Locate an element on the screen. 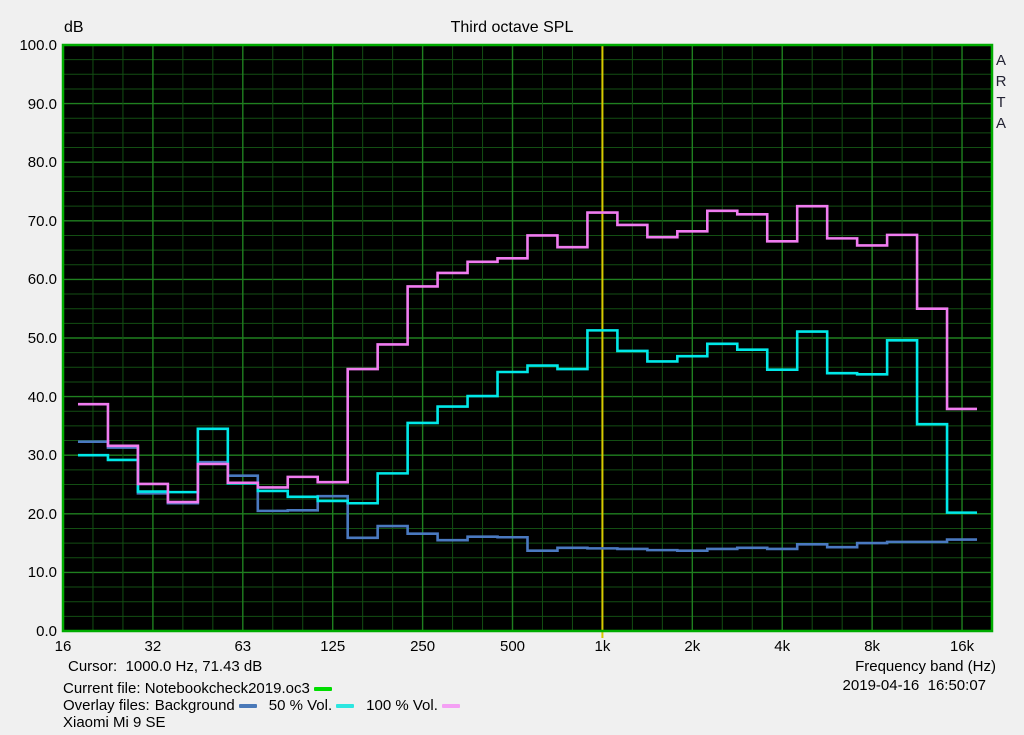 This screenshot has height=735, width=1024. legend-dash-50-vol is located at coordinates (345, 705).